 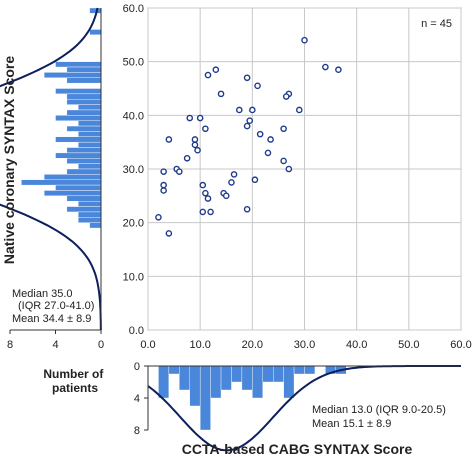 I want to click on scatter-y-ticks: 0.0 10.0 20.0 30.0 40.0 50.0 60.0, so click(x=133, y=170).